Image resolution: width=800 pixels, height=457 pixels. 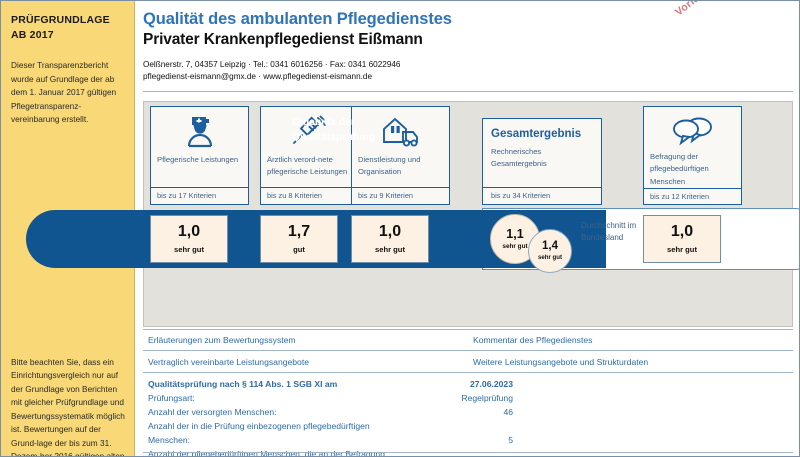 I want to click on info-value: 46, so click(x=508, y=412).